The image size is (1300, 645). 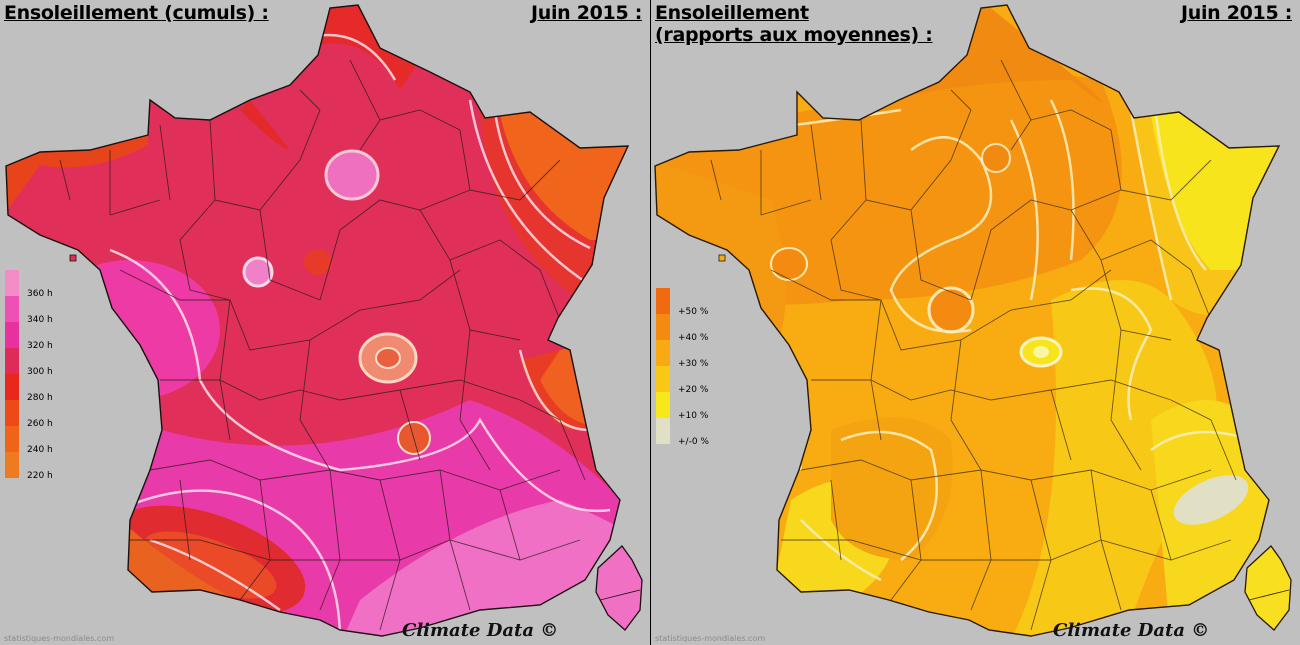 I want to click on left-source: statistiques-mondiales.com, so click(x=59, y=638).